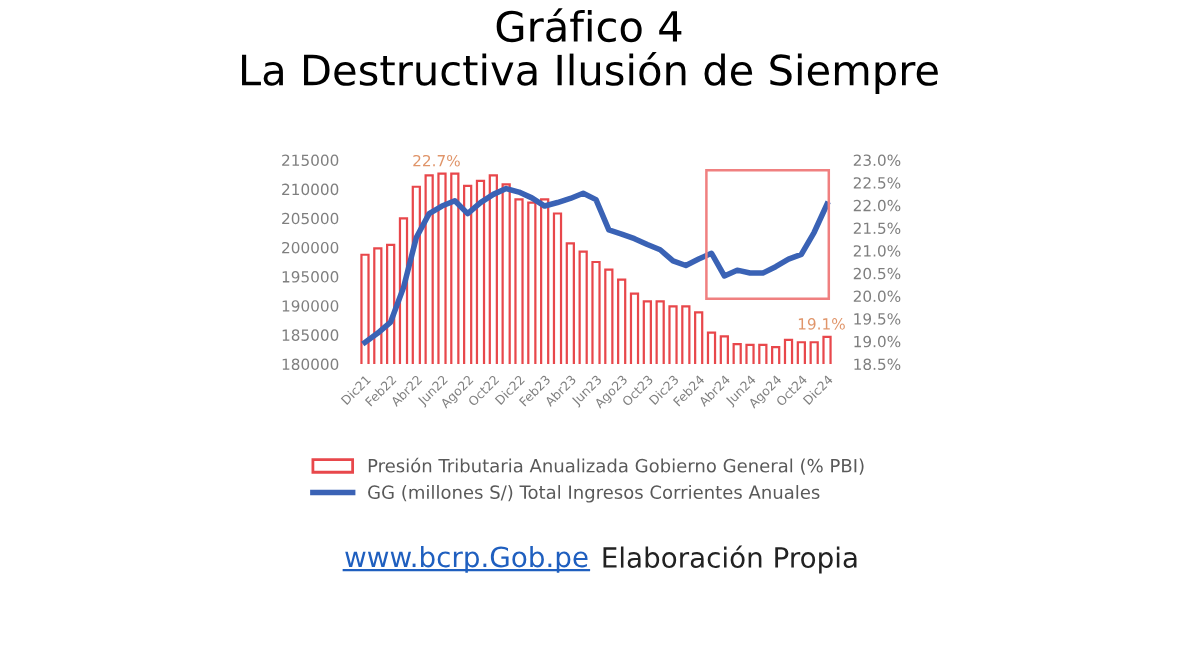 This screenshot has height=662, width=1178. Describe the element at coordinates (616, 466) in the screenshot. I see `legend-label: Presión Tributaria Anualizada Gobierno General (% PBI)` at that location.